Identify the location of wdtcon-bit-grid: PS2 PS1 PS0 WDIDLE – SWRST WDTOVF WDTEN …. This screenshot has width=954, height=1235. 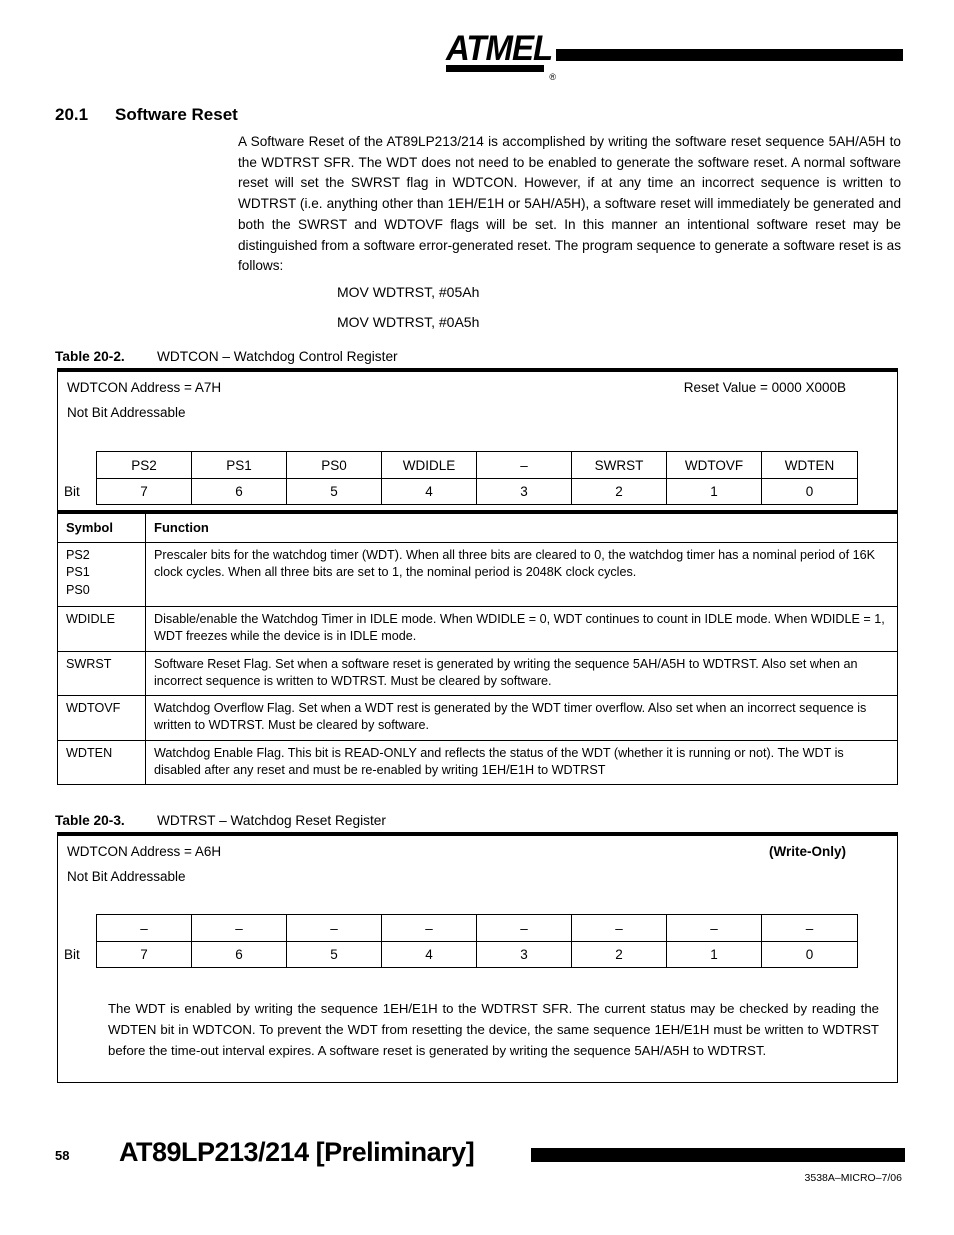
(477, 478).